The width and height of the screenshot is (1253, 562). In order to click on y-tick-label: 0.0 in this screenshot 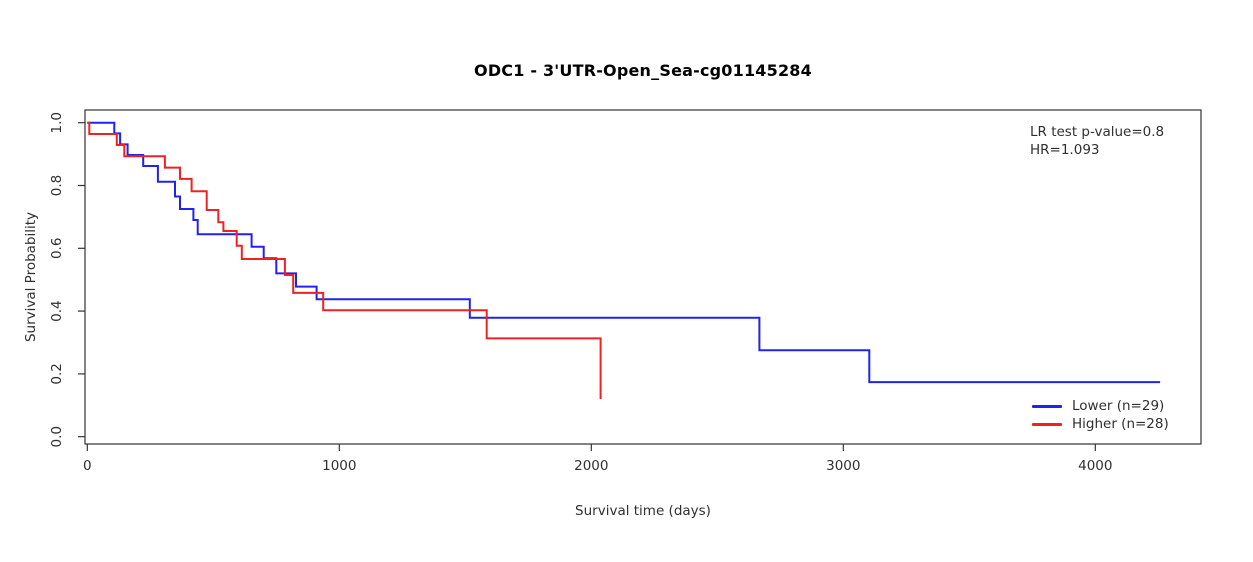, I will do `click(57, 436)`.